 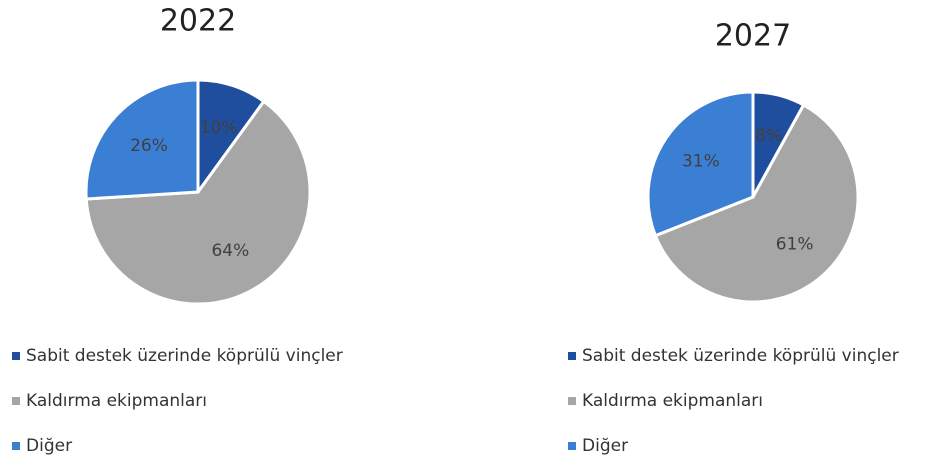 I want to click on data-label: 26%, so click(x=149, y=146).